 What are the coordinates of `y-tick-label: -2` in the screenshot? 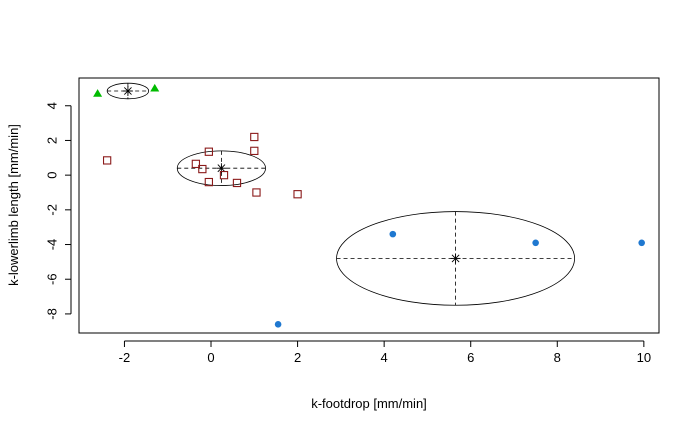 It's located at (52, 210).